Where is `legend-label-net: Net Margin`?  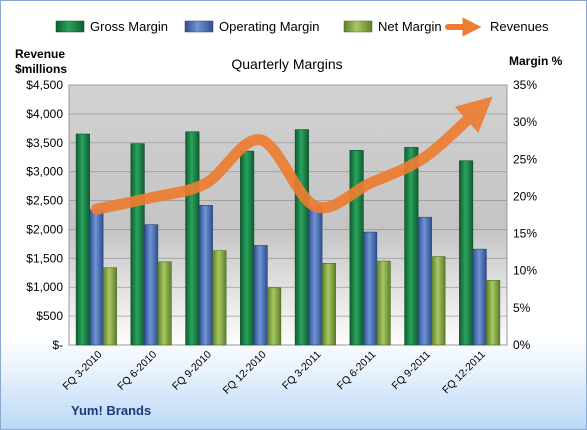
legend-label-net: Net Margin is located at coordinates (410, 26).